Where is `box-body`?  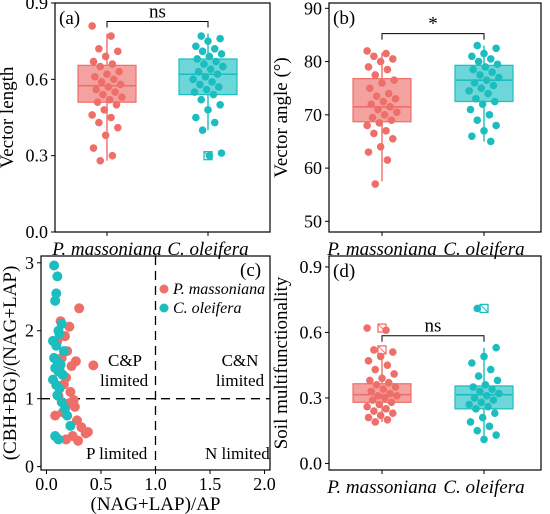 box-body is located at coordinates (484, 83).